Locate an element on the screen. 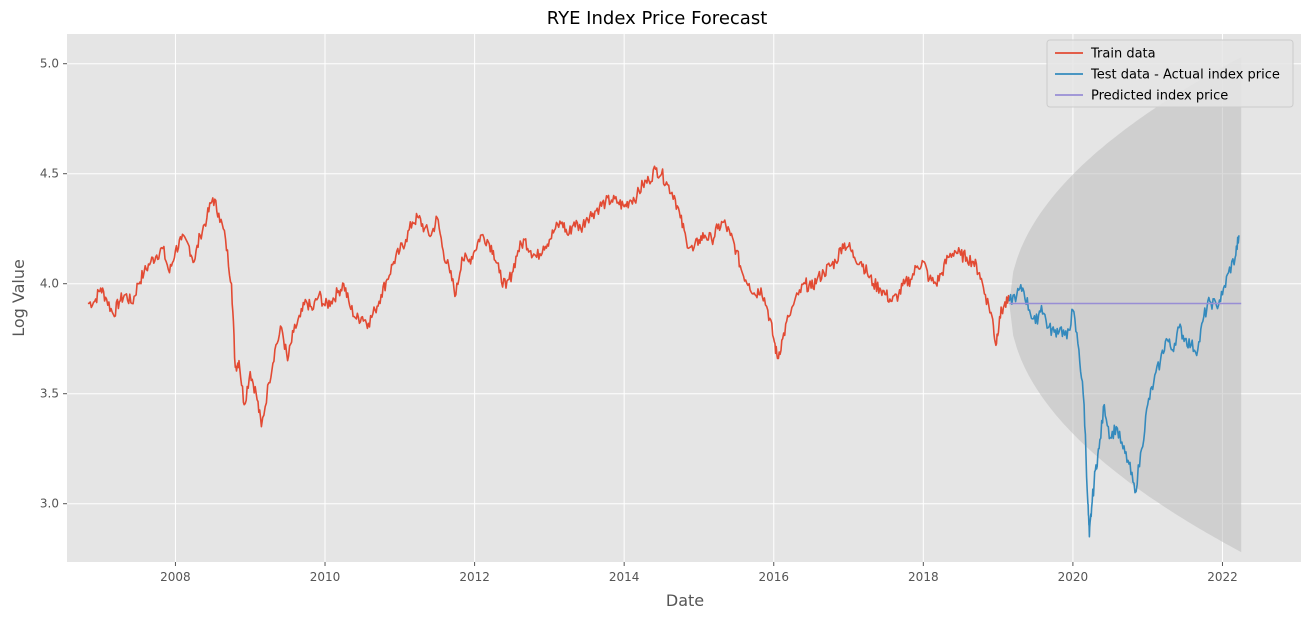 The width and height of the screenshot is (1315, 619). x-tick-label: 2010 is located at coordinates (325, 577).